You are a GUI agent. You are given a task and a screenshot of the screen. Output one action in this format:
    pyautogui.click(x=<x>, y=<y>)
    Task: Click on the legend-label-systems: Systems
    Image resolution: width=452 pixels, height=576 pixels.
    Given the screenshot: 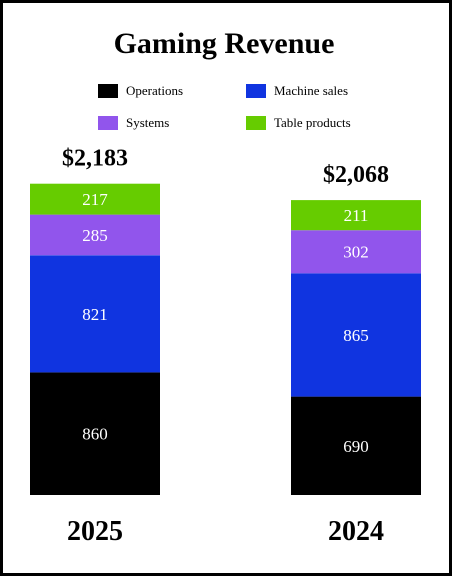 What is the action you would take?
    pyautogui.click(x=147, y=122)
    